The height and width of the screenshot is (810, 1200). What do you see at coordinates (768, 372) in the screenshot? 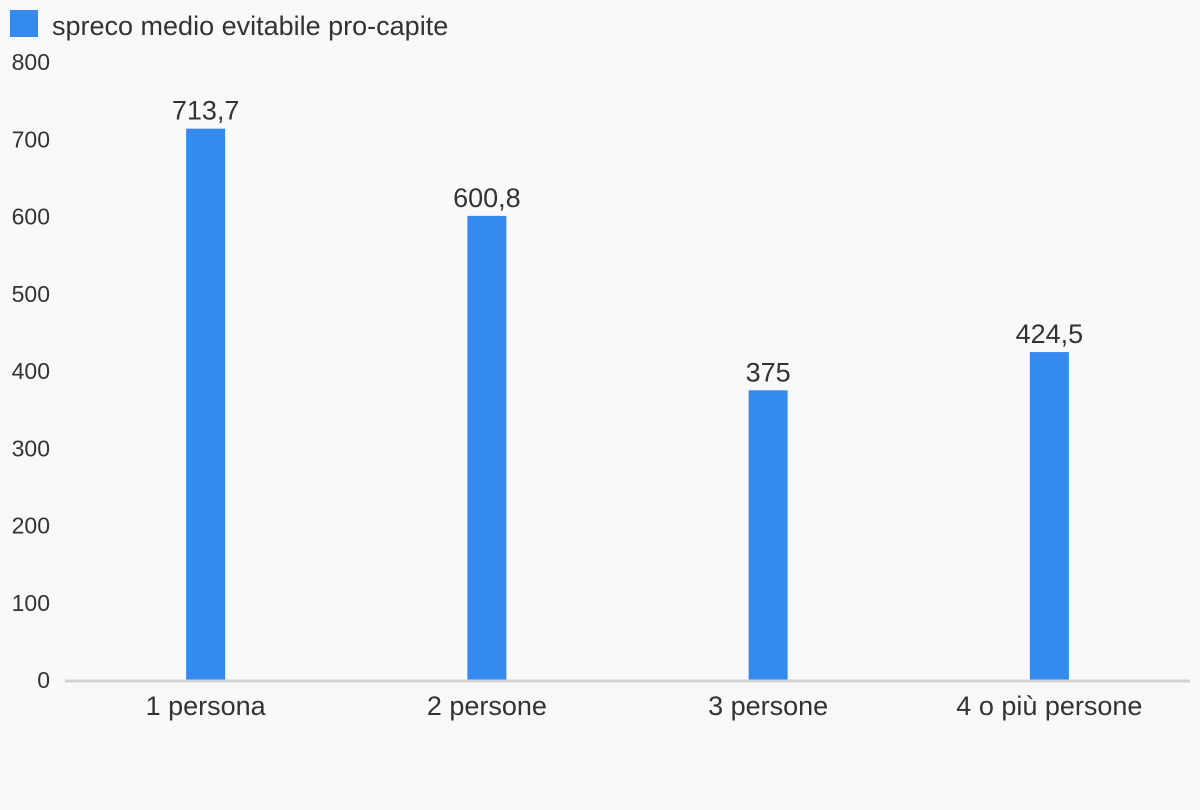
I see `data-label: 375` at bounding box center [768, 372].